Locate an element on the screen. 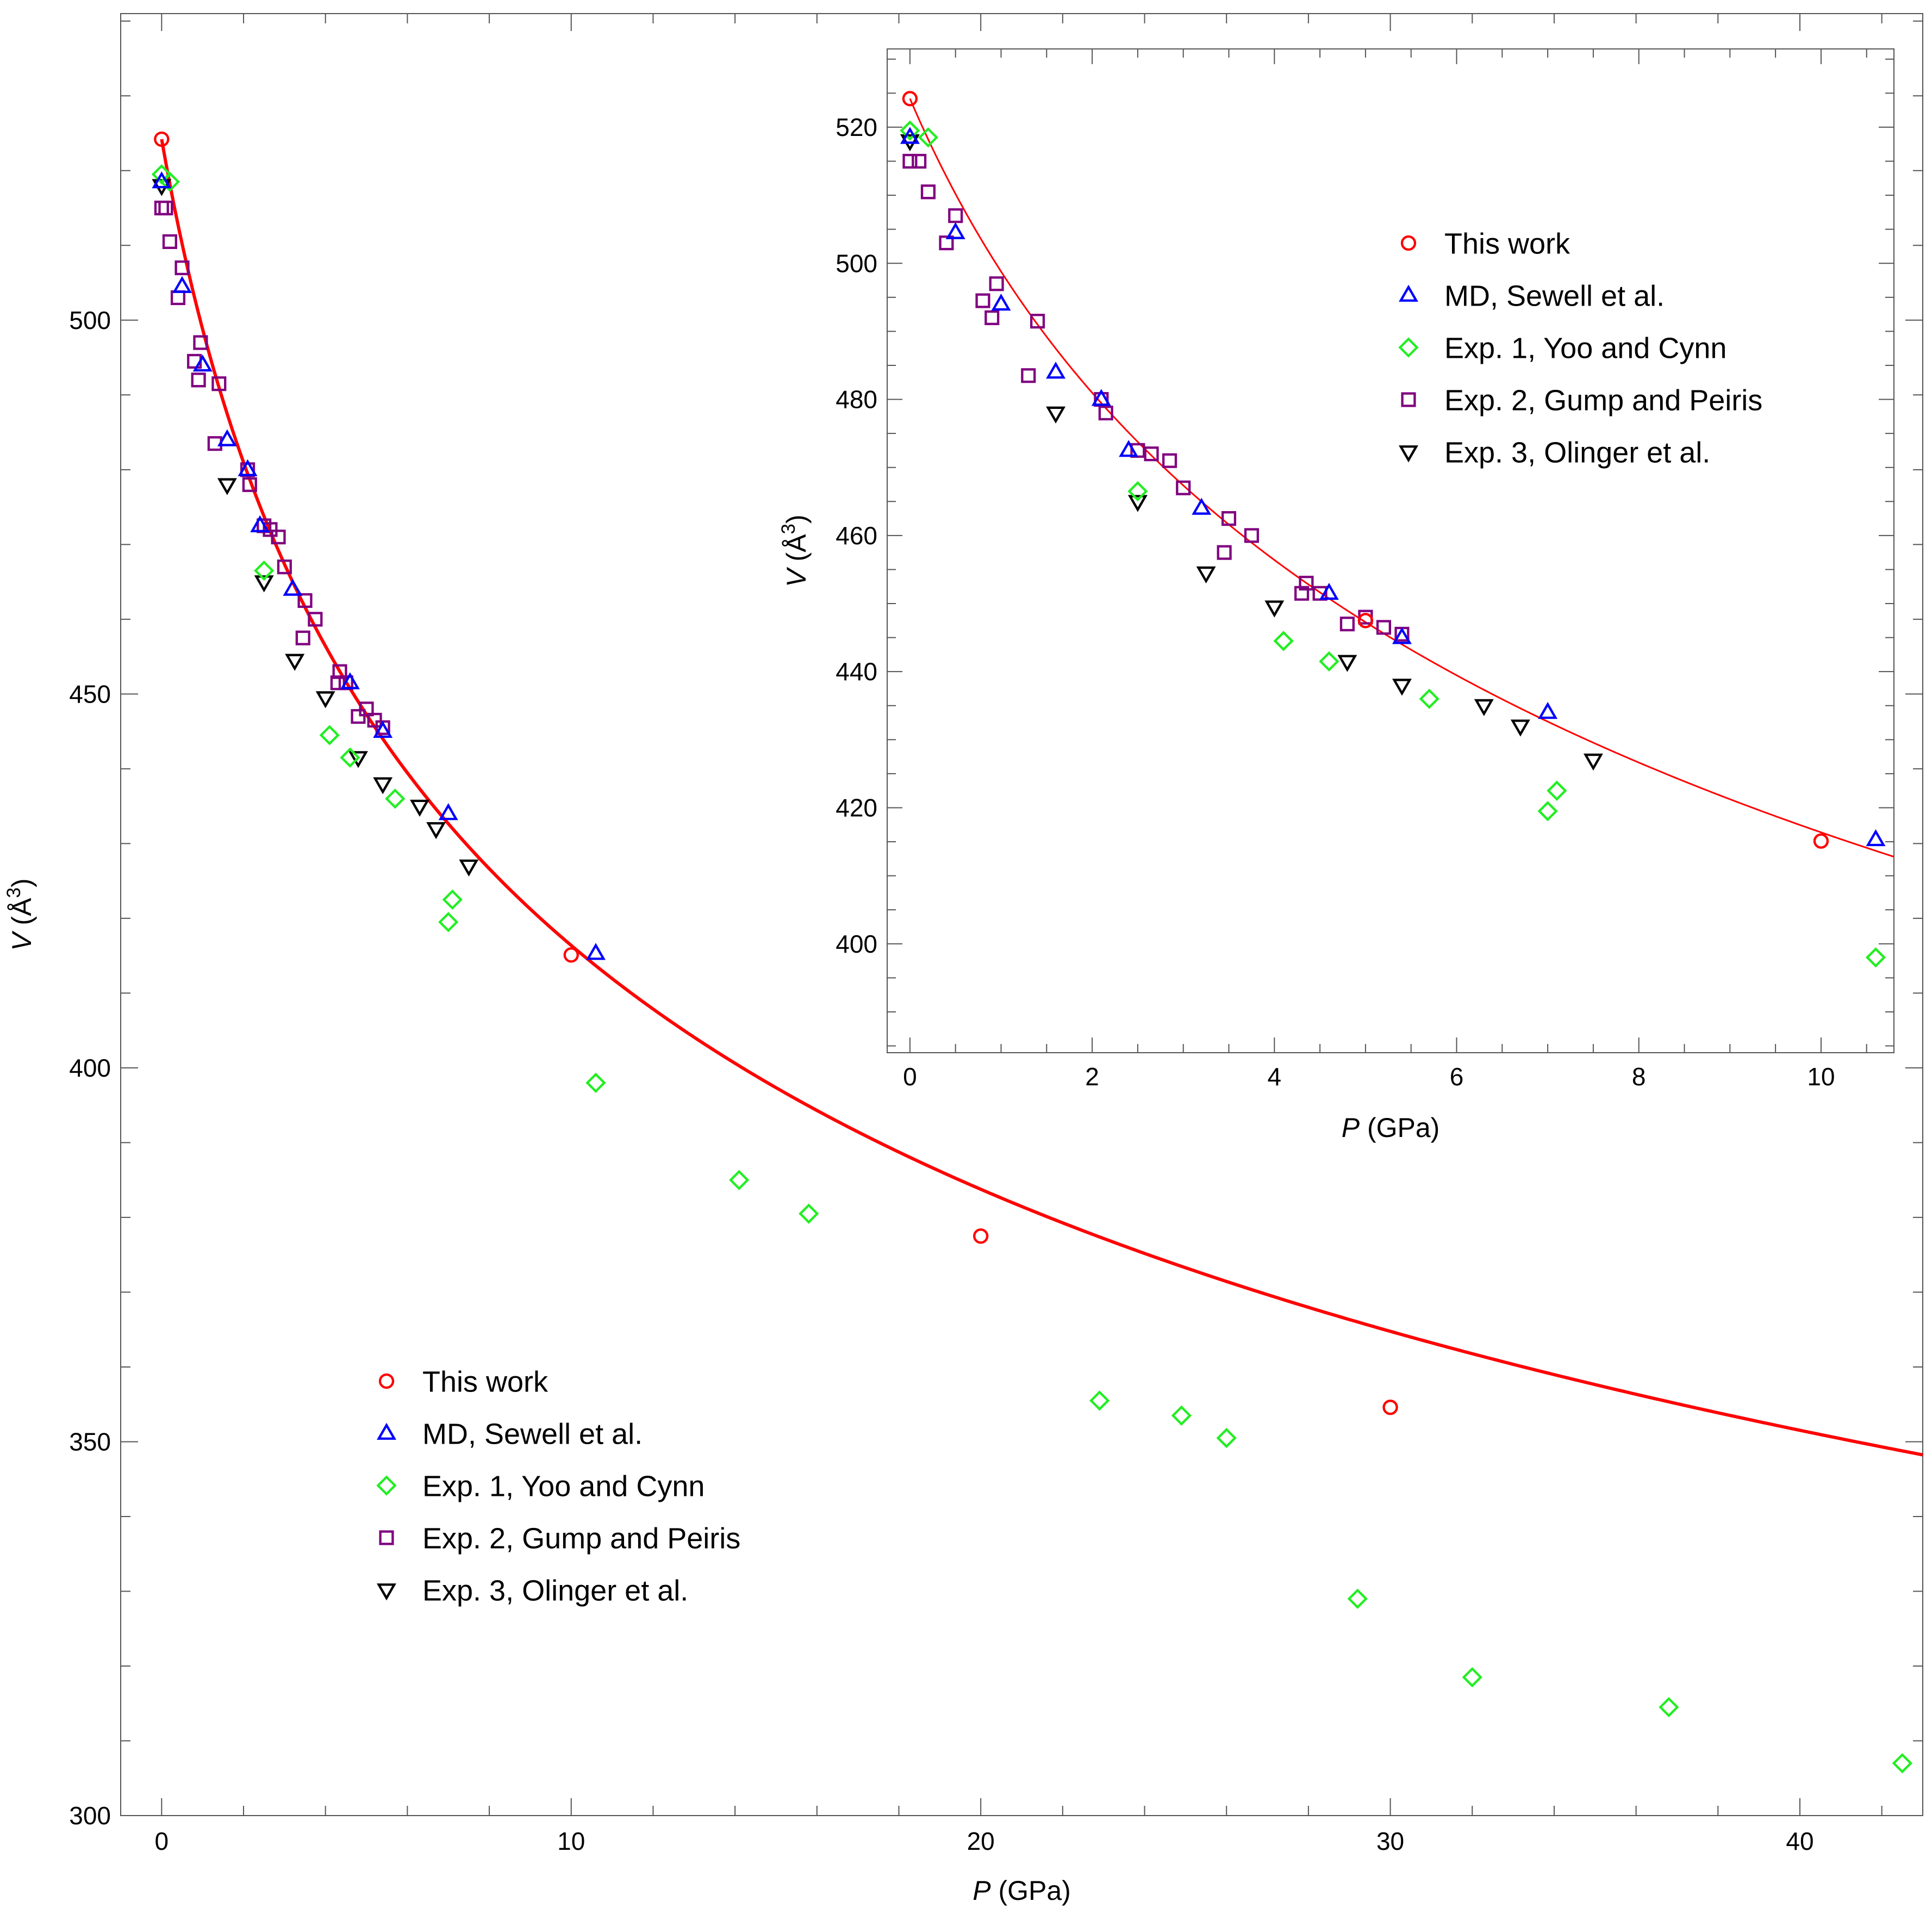 This screenshot has height=1914, width=1932. y-tick-label: 350 is located at coordinates (90, 1442).